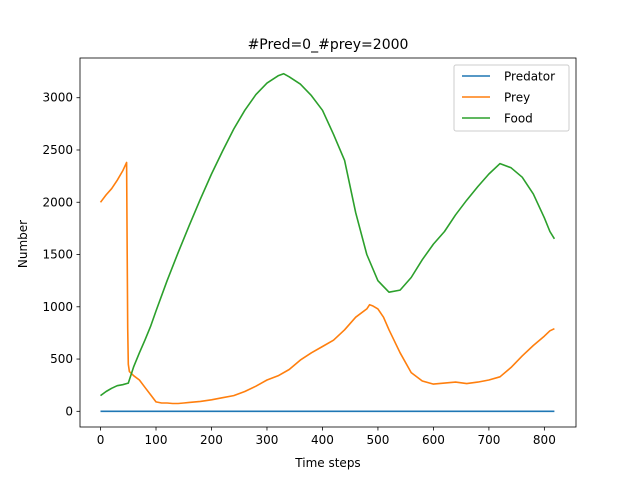 The image size is (640, 480). I want to click on y-tick-label: 2000, so click(57, 202).